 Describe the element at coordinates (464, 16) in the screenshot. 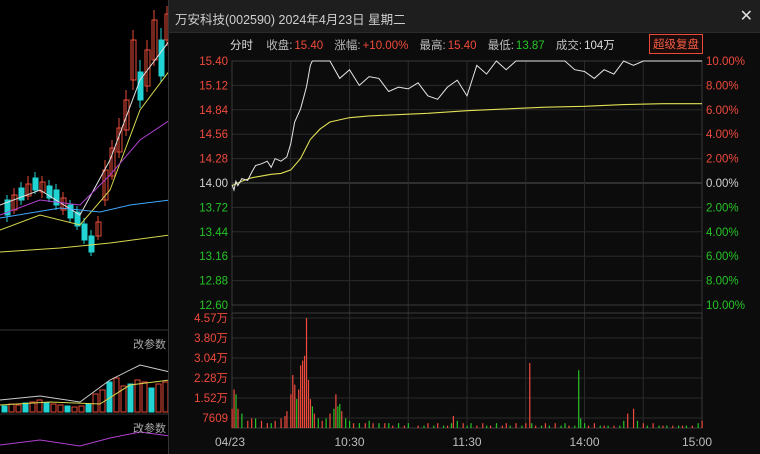

I see `window-titlebar: 万安科技(002590) 2024年4月23日 星期二 ✕` at that location.